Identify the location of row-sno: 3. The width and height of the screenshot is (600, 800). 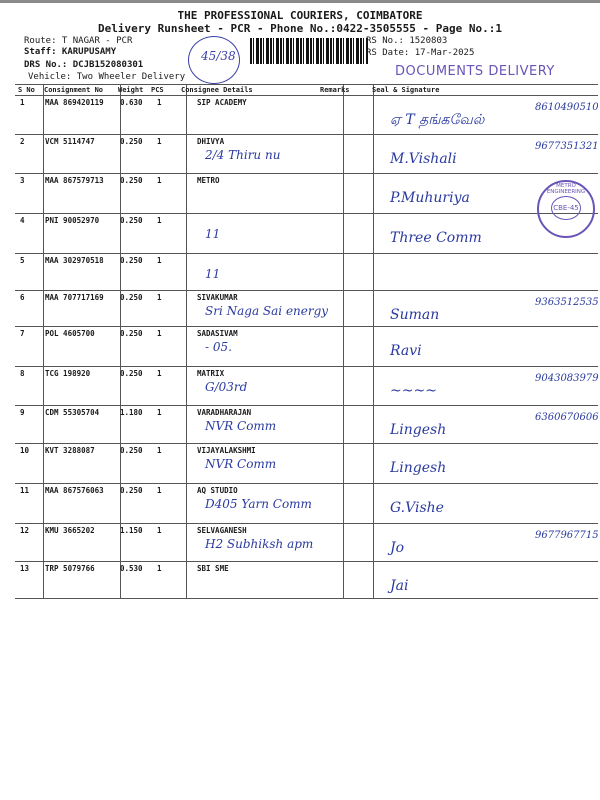
(22, 180).